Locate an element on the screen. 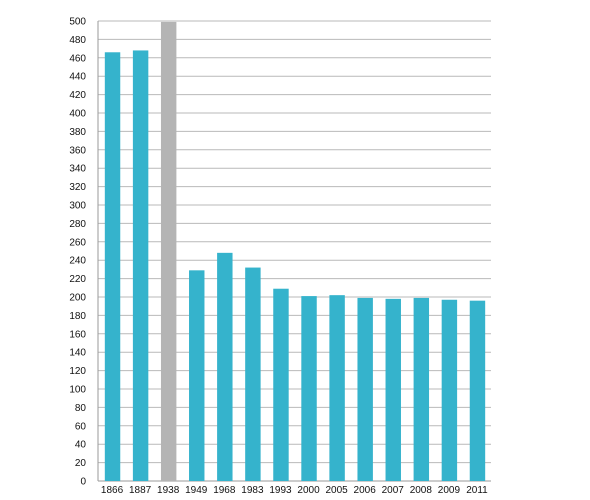 The height and width of the screenshot is (500, 590). y-tick-label: 300 is located at coordinates (77, 206).